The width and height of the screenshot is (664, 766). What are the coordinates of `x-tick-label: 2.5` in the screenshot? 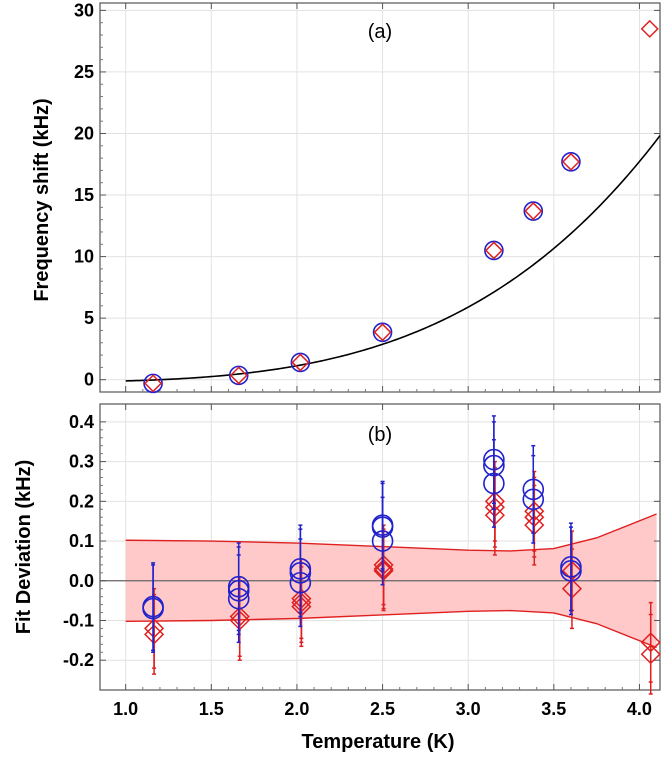 It's located at (382, 709).